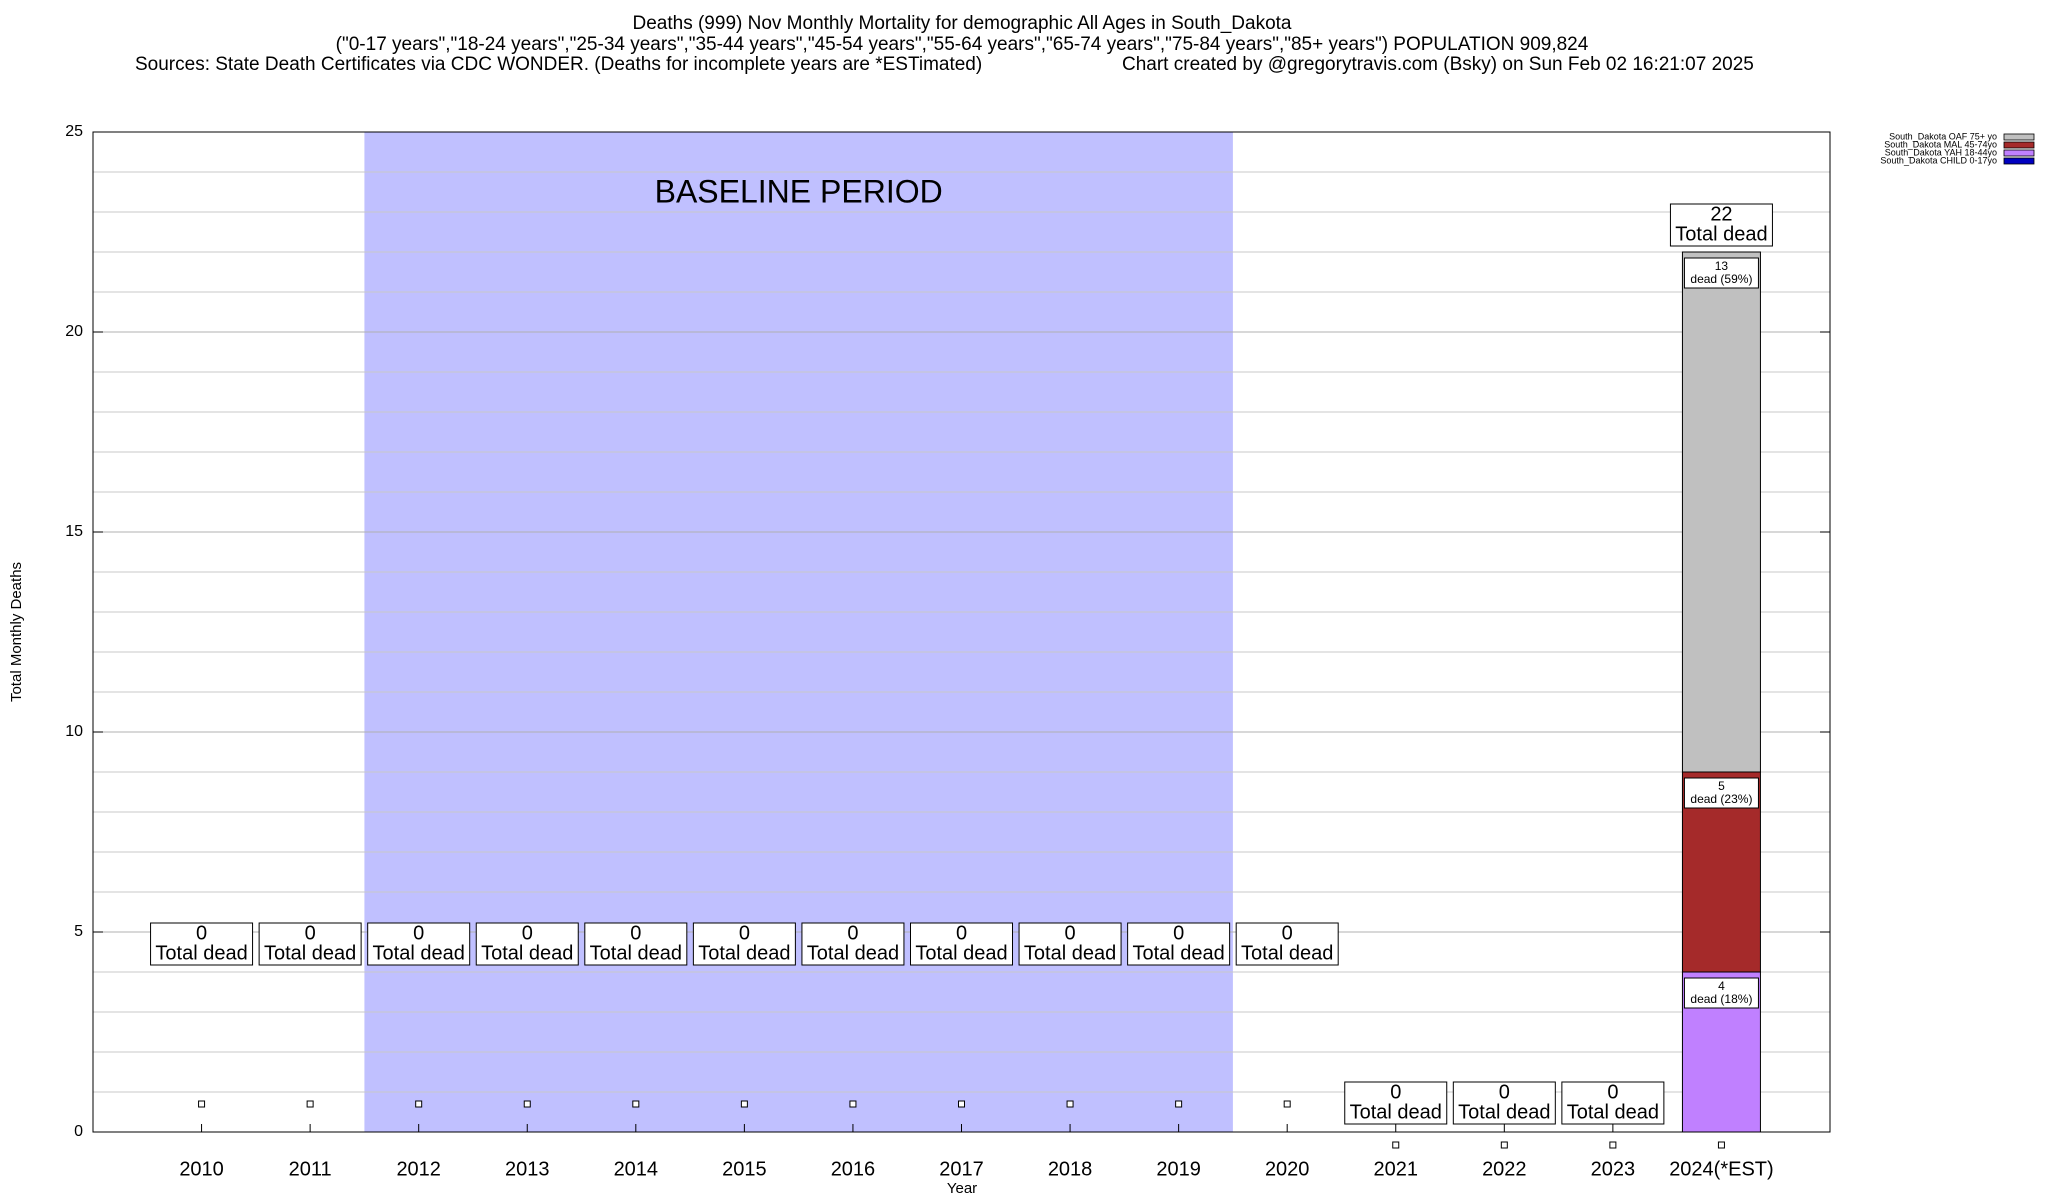  What do you see at coordinates (78, 1131) in the screenshot?
I see `y-tick-label: 0` at bounding box center [78, 1131].